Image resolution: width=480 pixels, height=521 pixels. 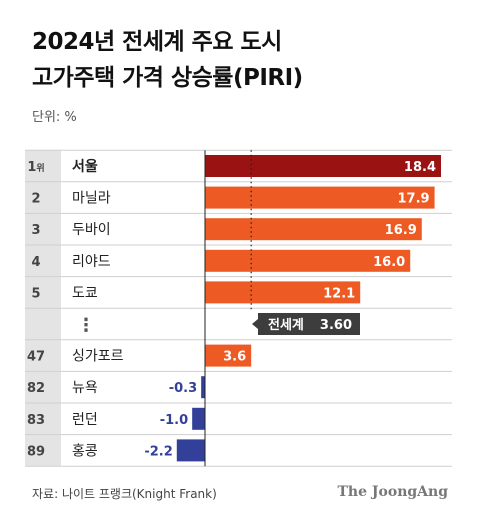 I want to click on brand-logo: The JoongAng, so click(x=392, y=492).